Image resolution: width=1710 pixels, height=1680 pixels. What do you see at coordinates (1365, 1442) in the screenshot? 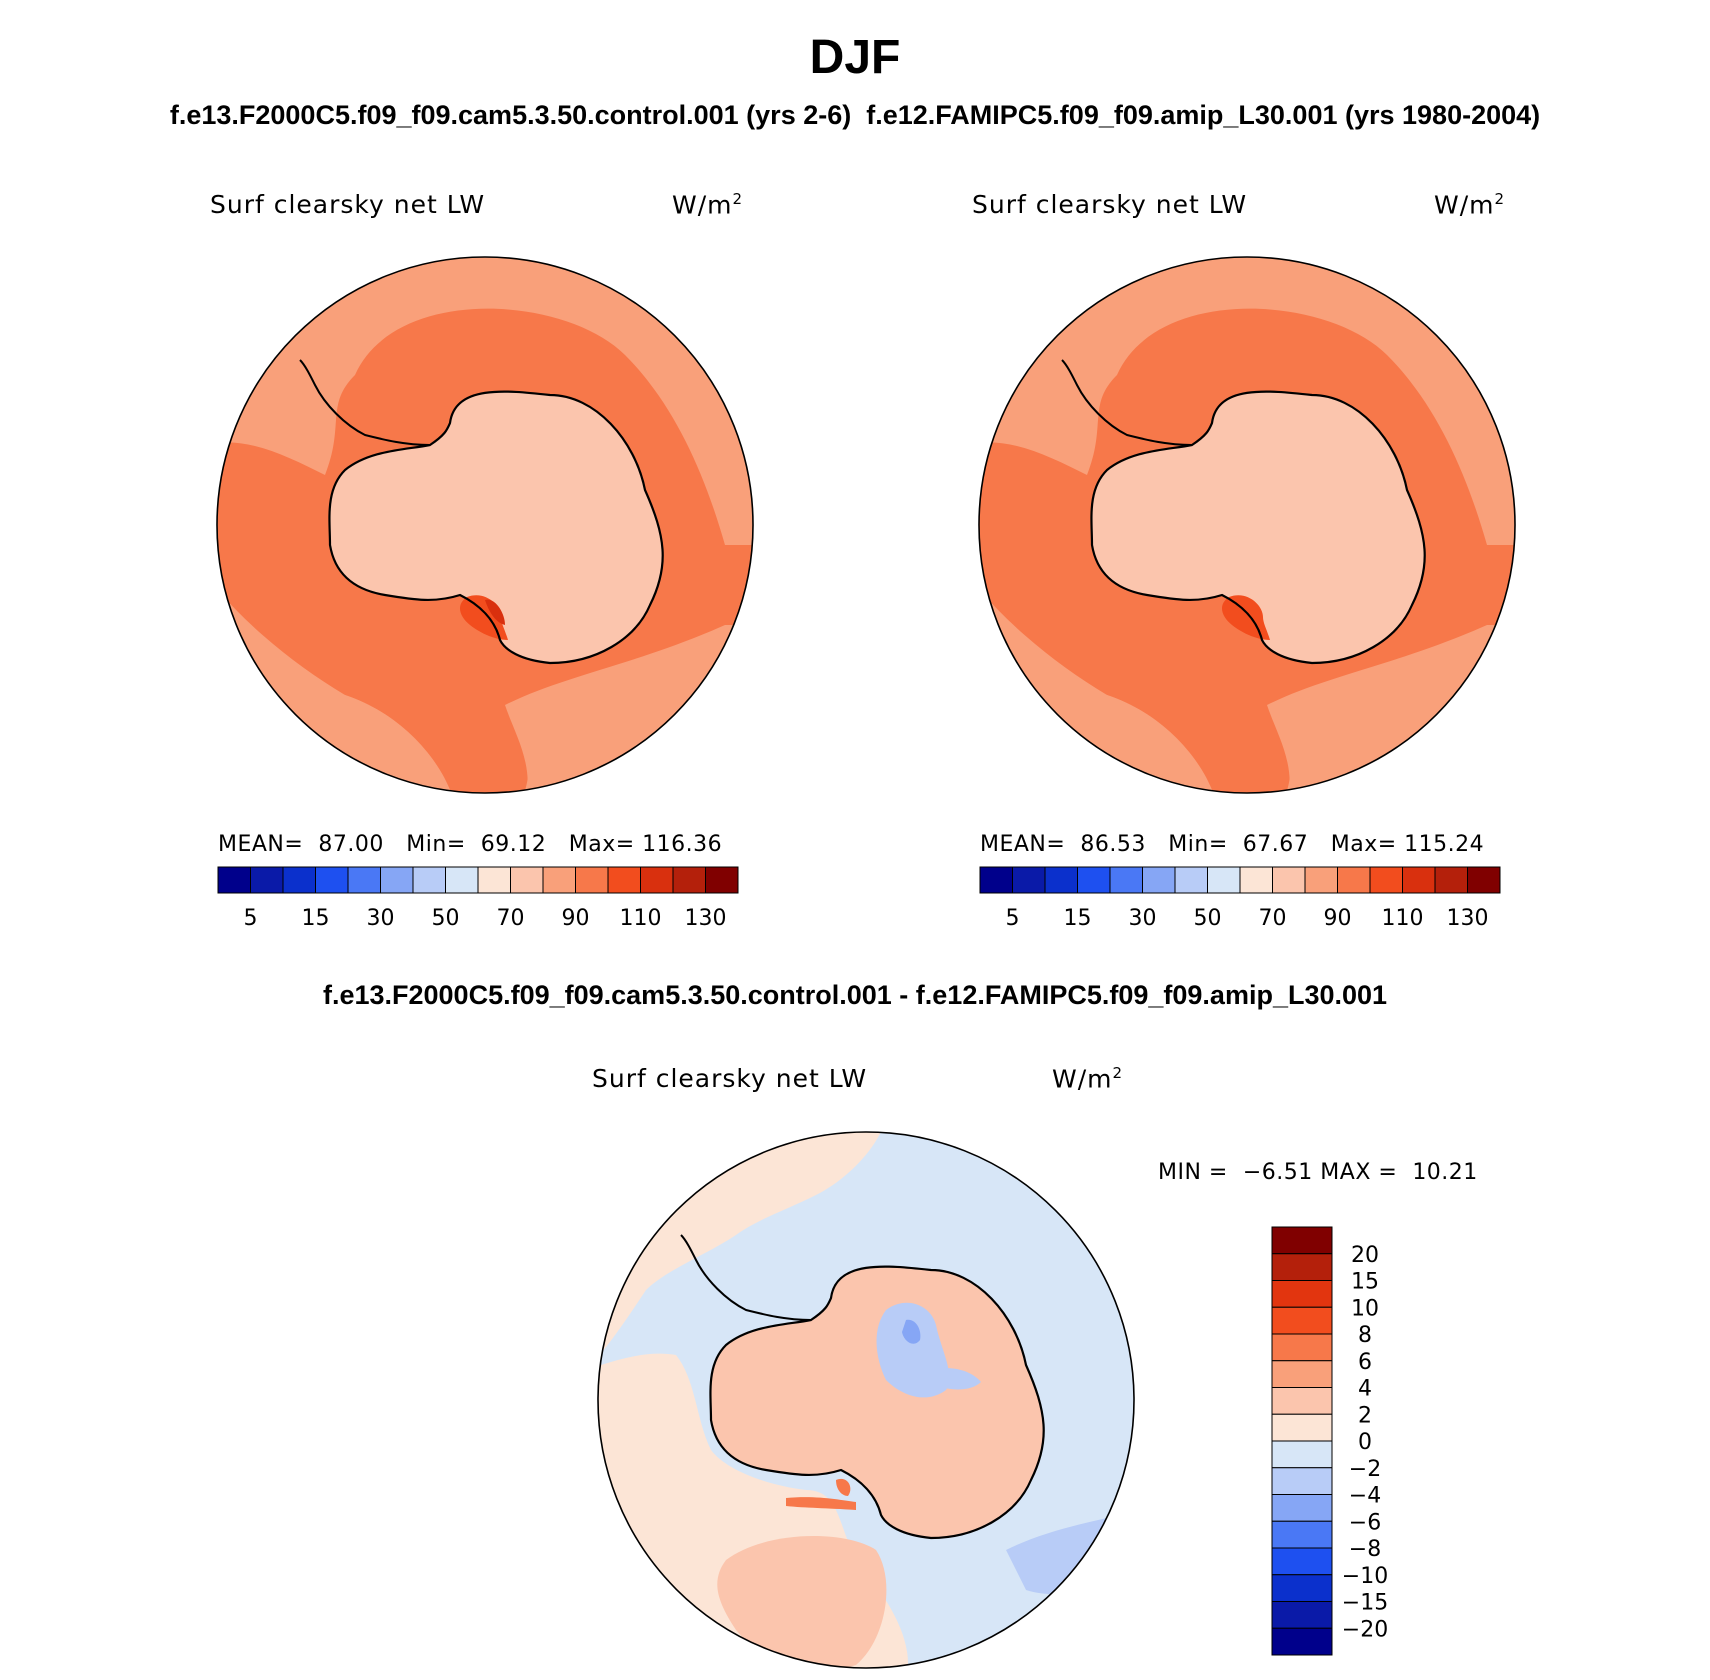
I see `colorbar-tick-label: 0` at bounding box center [1365, 1442].